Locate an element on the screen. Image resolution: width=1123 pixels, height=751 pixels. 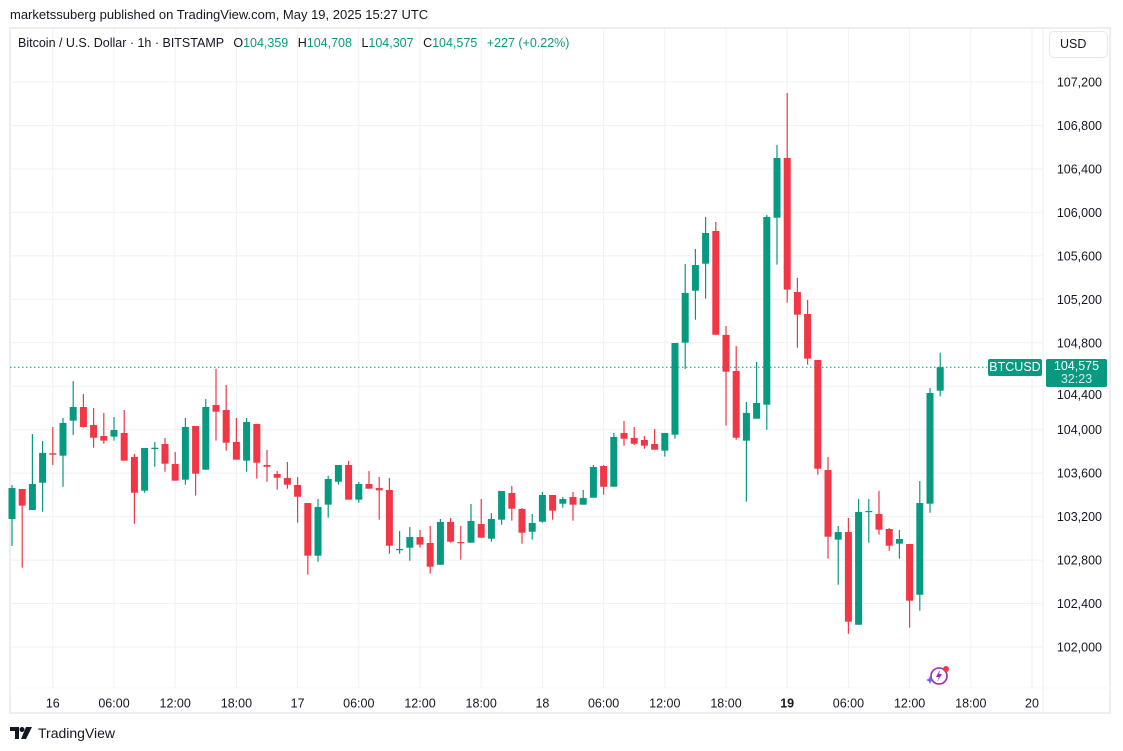
price-axis-label: 104,400 is located at coordinates (1079, 395).